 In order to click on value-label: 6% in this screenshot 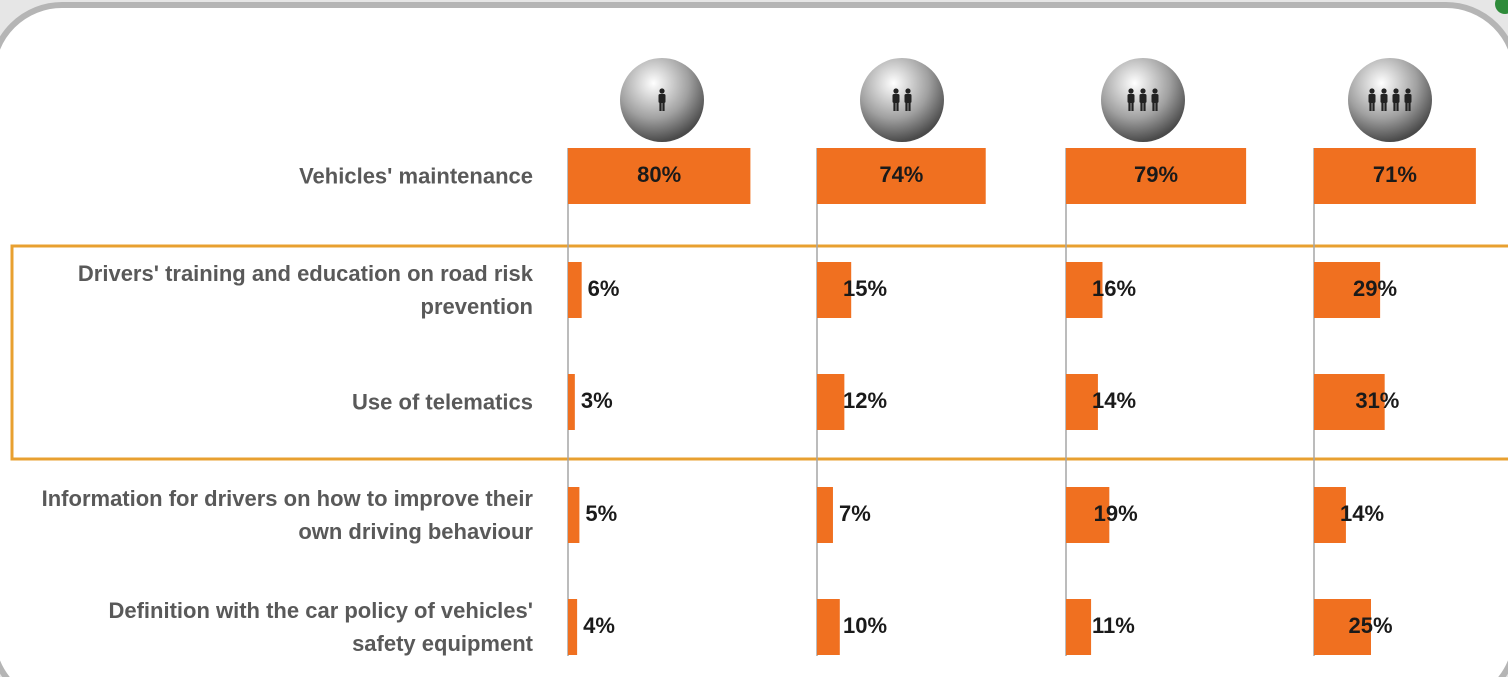, I will do `click(604, 288)`.